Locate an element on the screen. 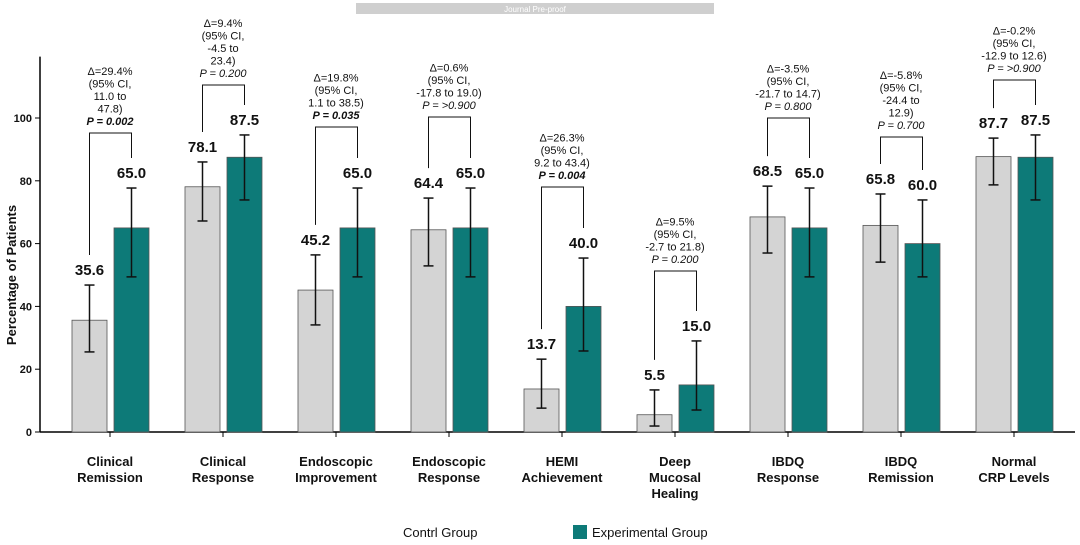 The height and width of the screenshot is (545, 1080). annotation: -12.9 to 12.6) is located at coordinates (1013, 57).